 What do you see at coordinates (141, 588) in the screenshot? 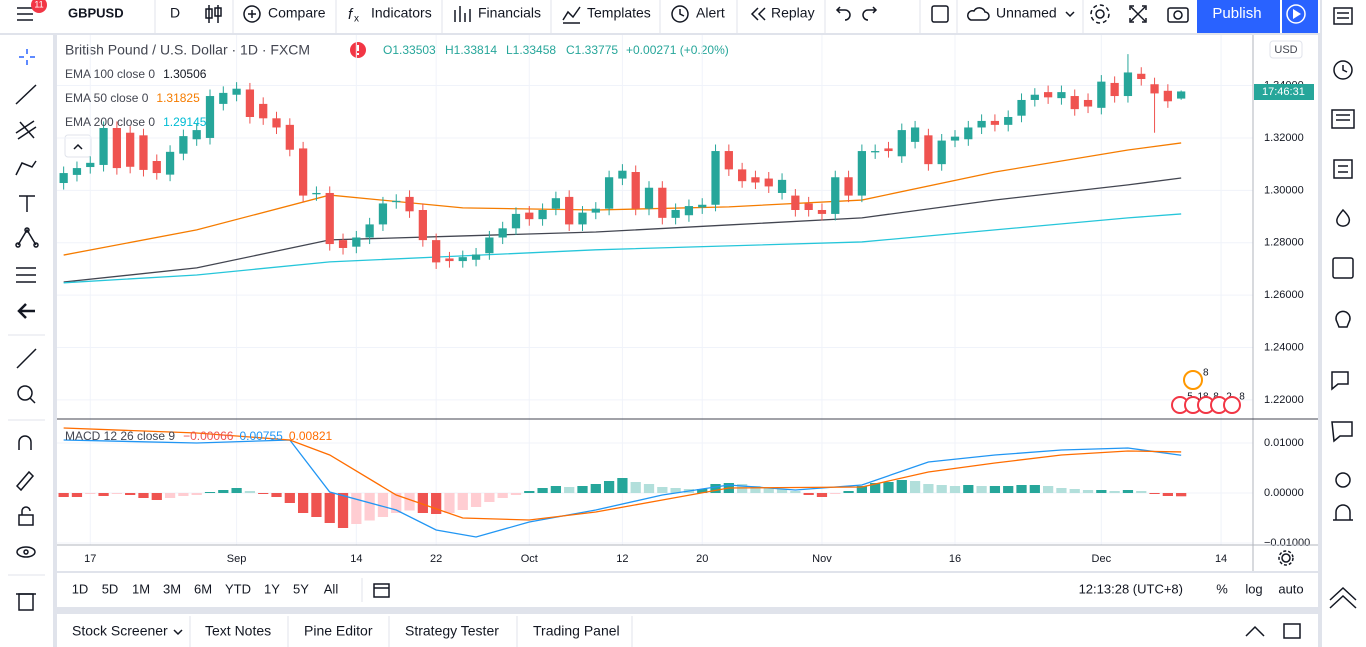
I see `range-button: 1M` at bounding box center [141, 588].